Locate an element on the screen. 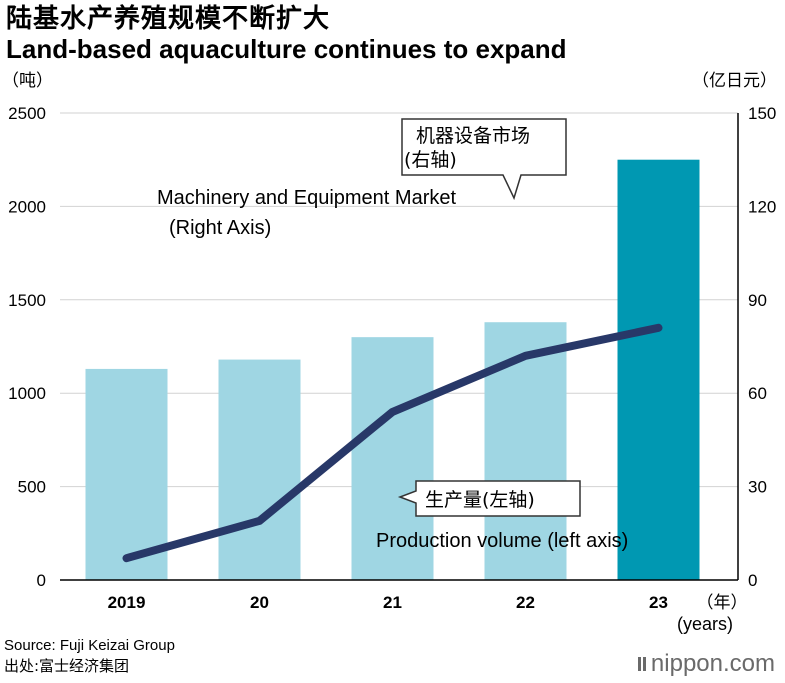  bar-callout-box is located at coordinates (489, 498).